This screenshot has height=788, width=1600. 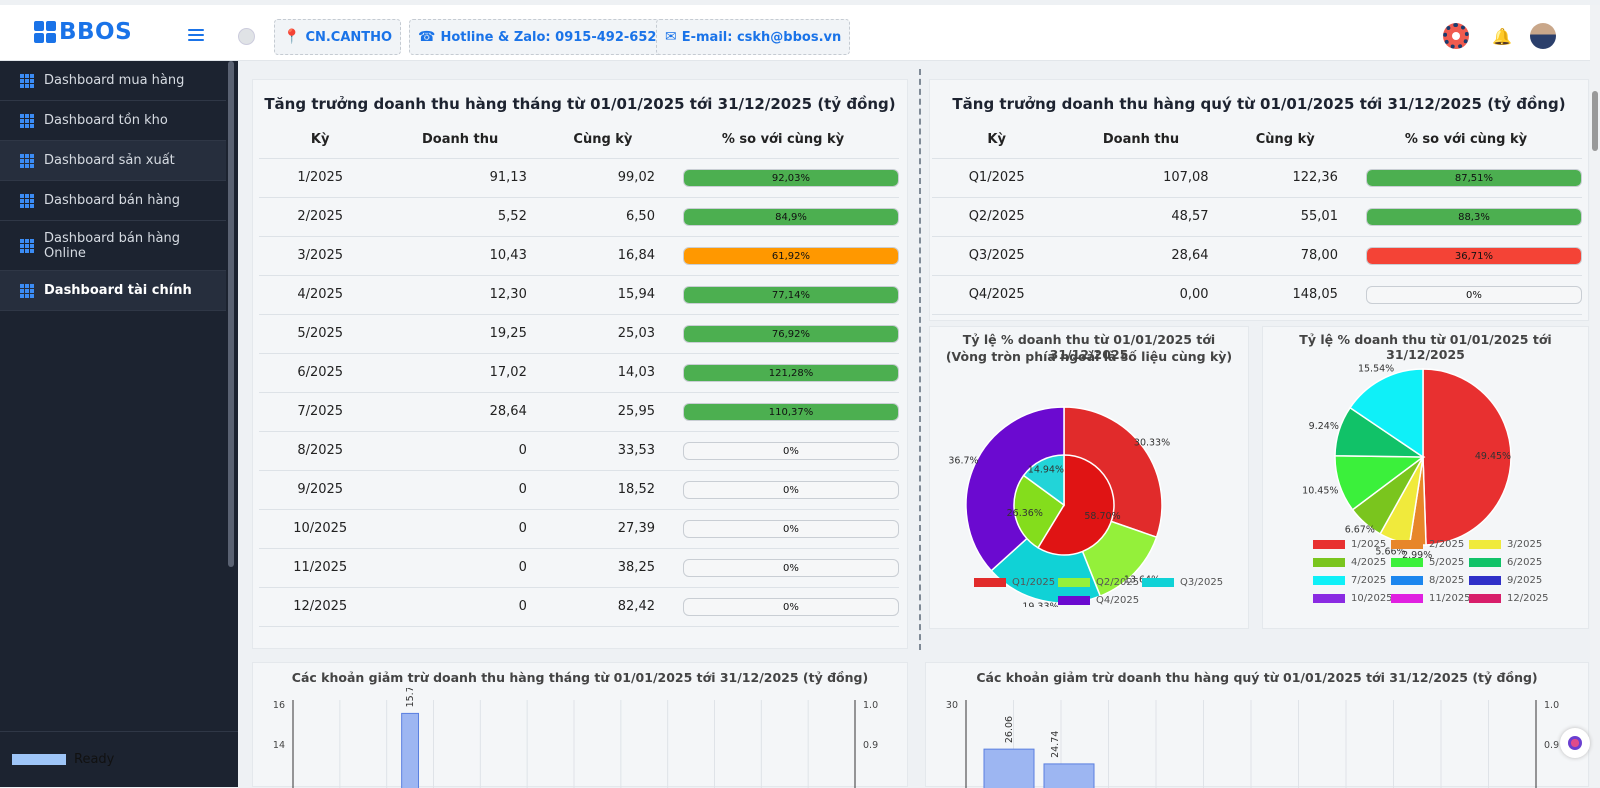 What do you see at coordinates (1349, 562) in the screenshot?
I see `legend-item: 4/2025` at bounding box center [1349, 562].